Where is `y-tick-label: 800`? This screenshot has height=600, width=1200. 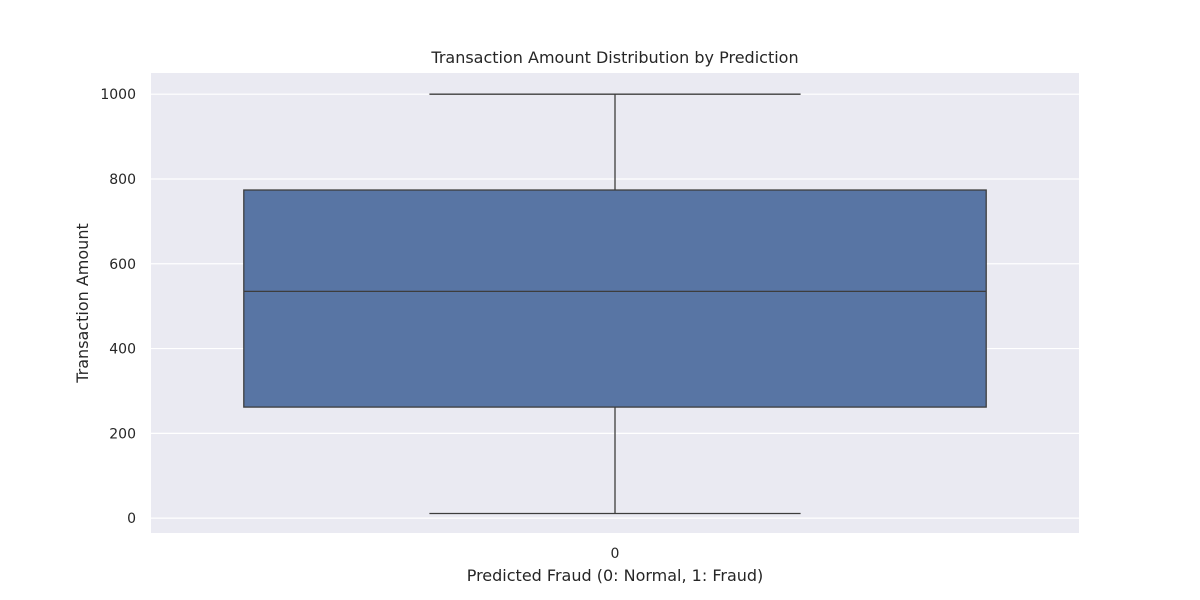 y-tick-label: 800 is located at coordinates (122, 180).